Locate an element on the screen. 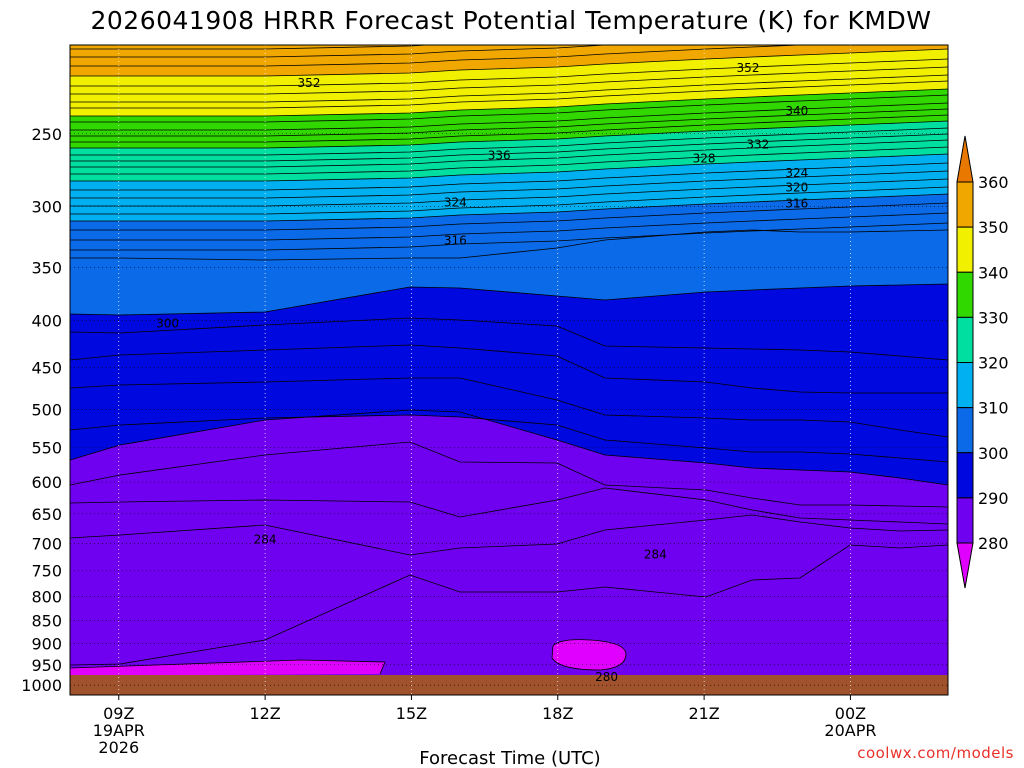  y-tick-label: 350 is located at coordinates (46, 268).